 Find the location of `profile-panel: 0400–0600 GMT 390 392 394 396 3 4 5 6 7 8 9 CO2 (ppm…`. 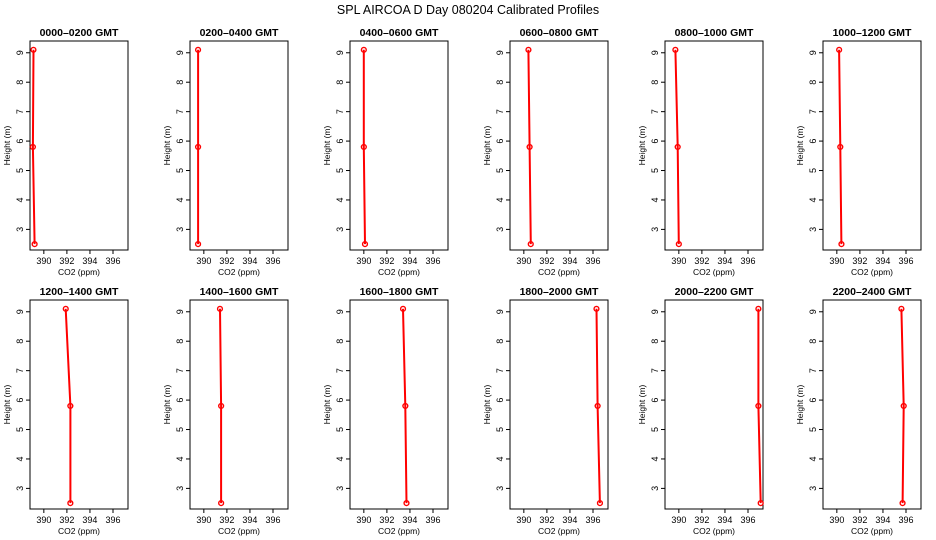

profile-panel: 0400–0600 GMT 390 392 394 396 3 4 5 6 7 8 9 CO2 (ppm… is located at coordinates (385, 152).